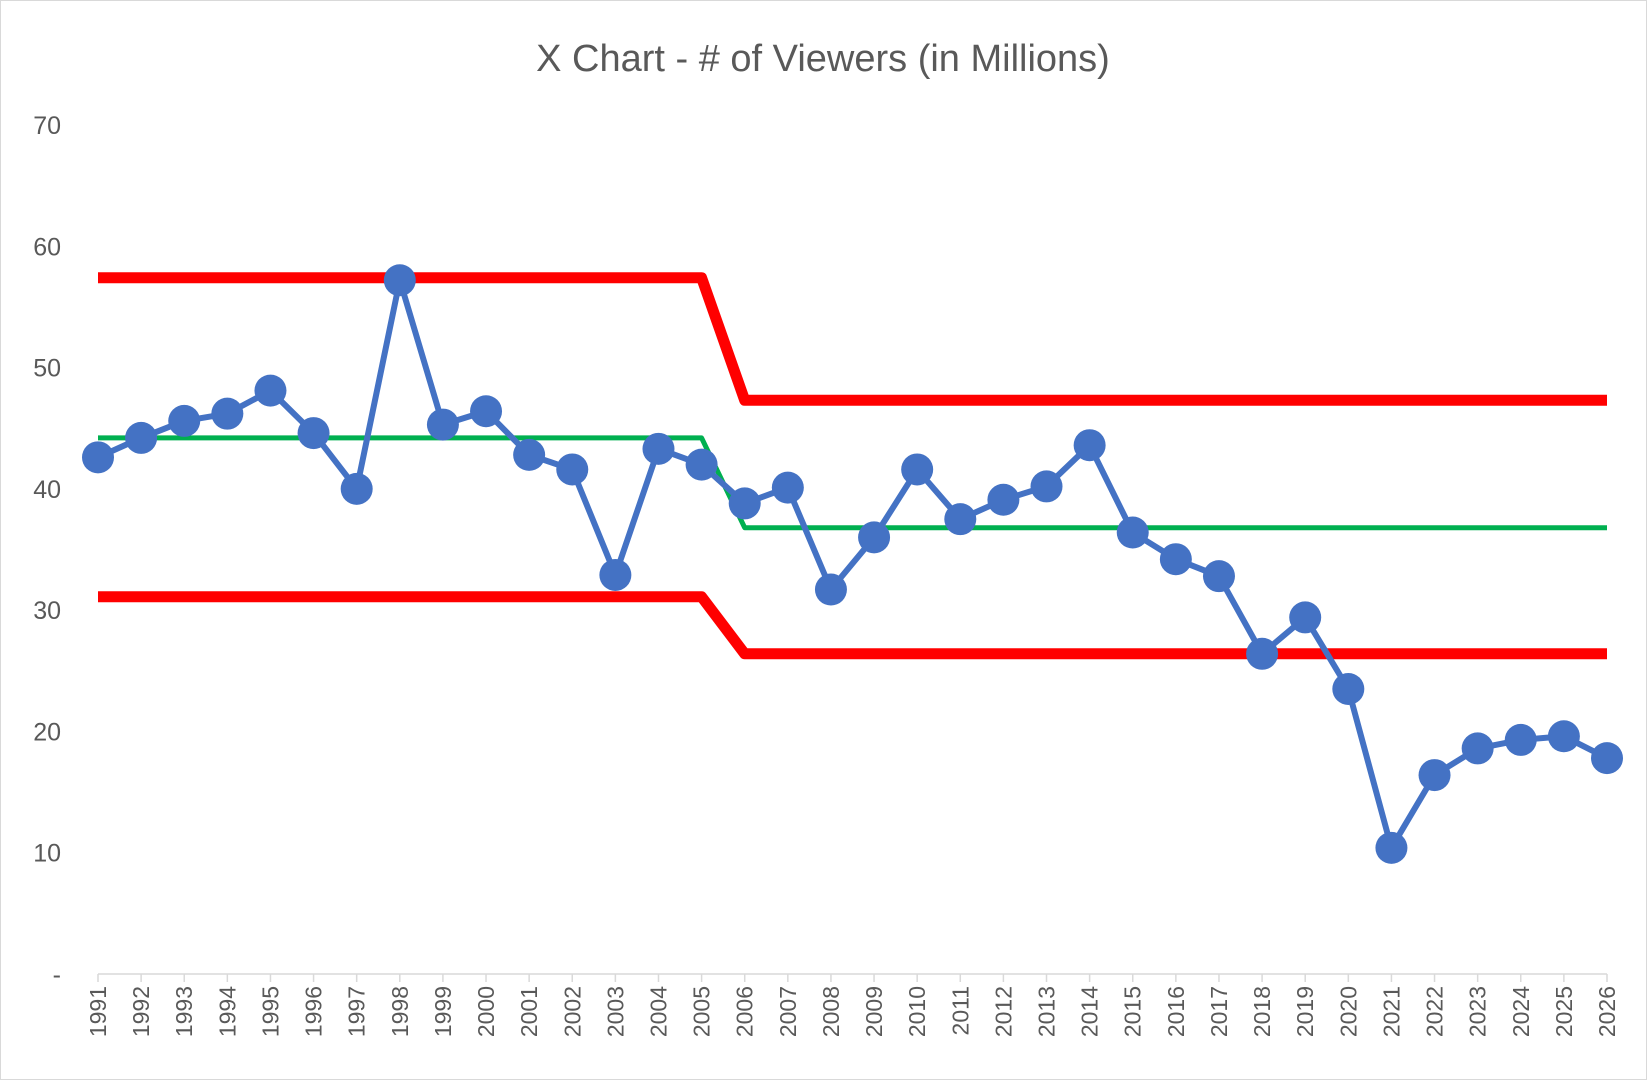  I want to click on x-tick-label: 2018, so click(1262, 1011).